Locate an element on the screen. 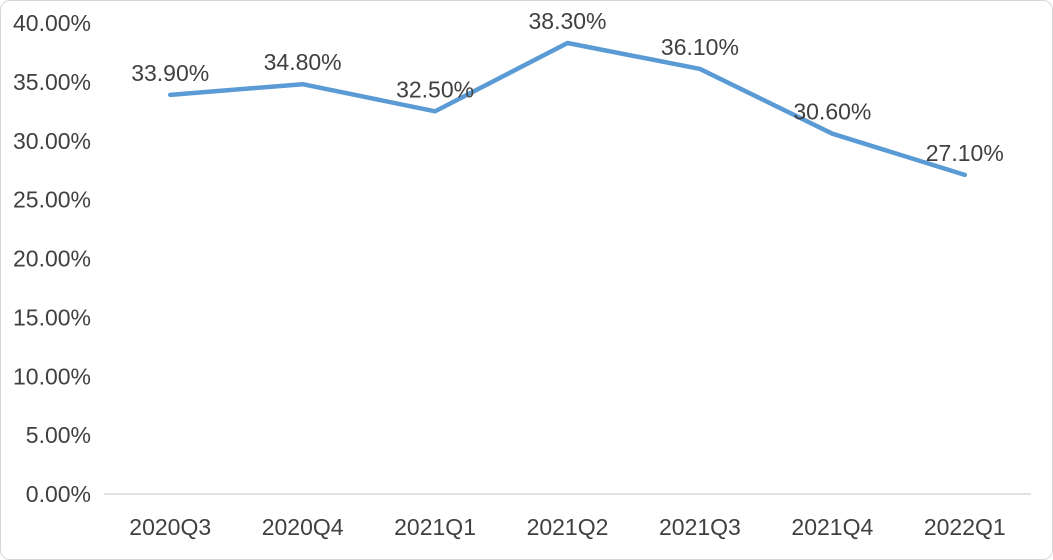 This screenshot has width=1053, height=560. x-axis-tick-label: 2020Q4 is located at coordinates (303, 527).